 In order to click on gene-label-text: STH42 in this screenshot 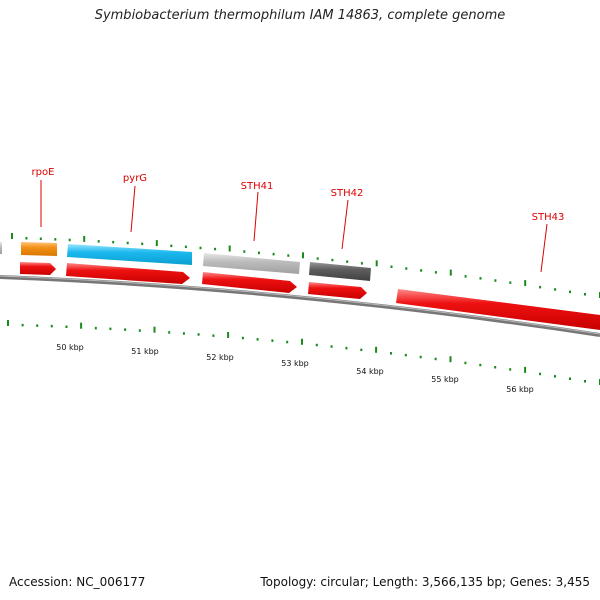, I will do `click(347, 193)`.